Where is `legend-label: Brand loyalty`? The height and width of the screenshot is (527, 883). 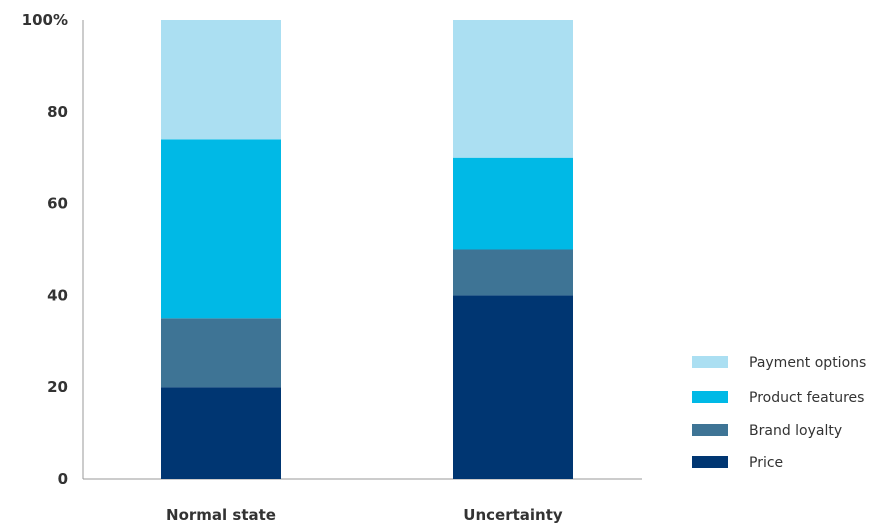 legend-label: Brand loyalty is located at coordinates (795, 431).